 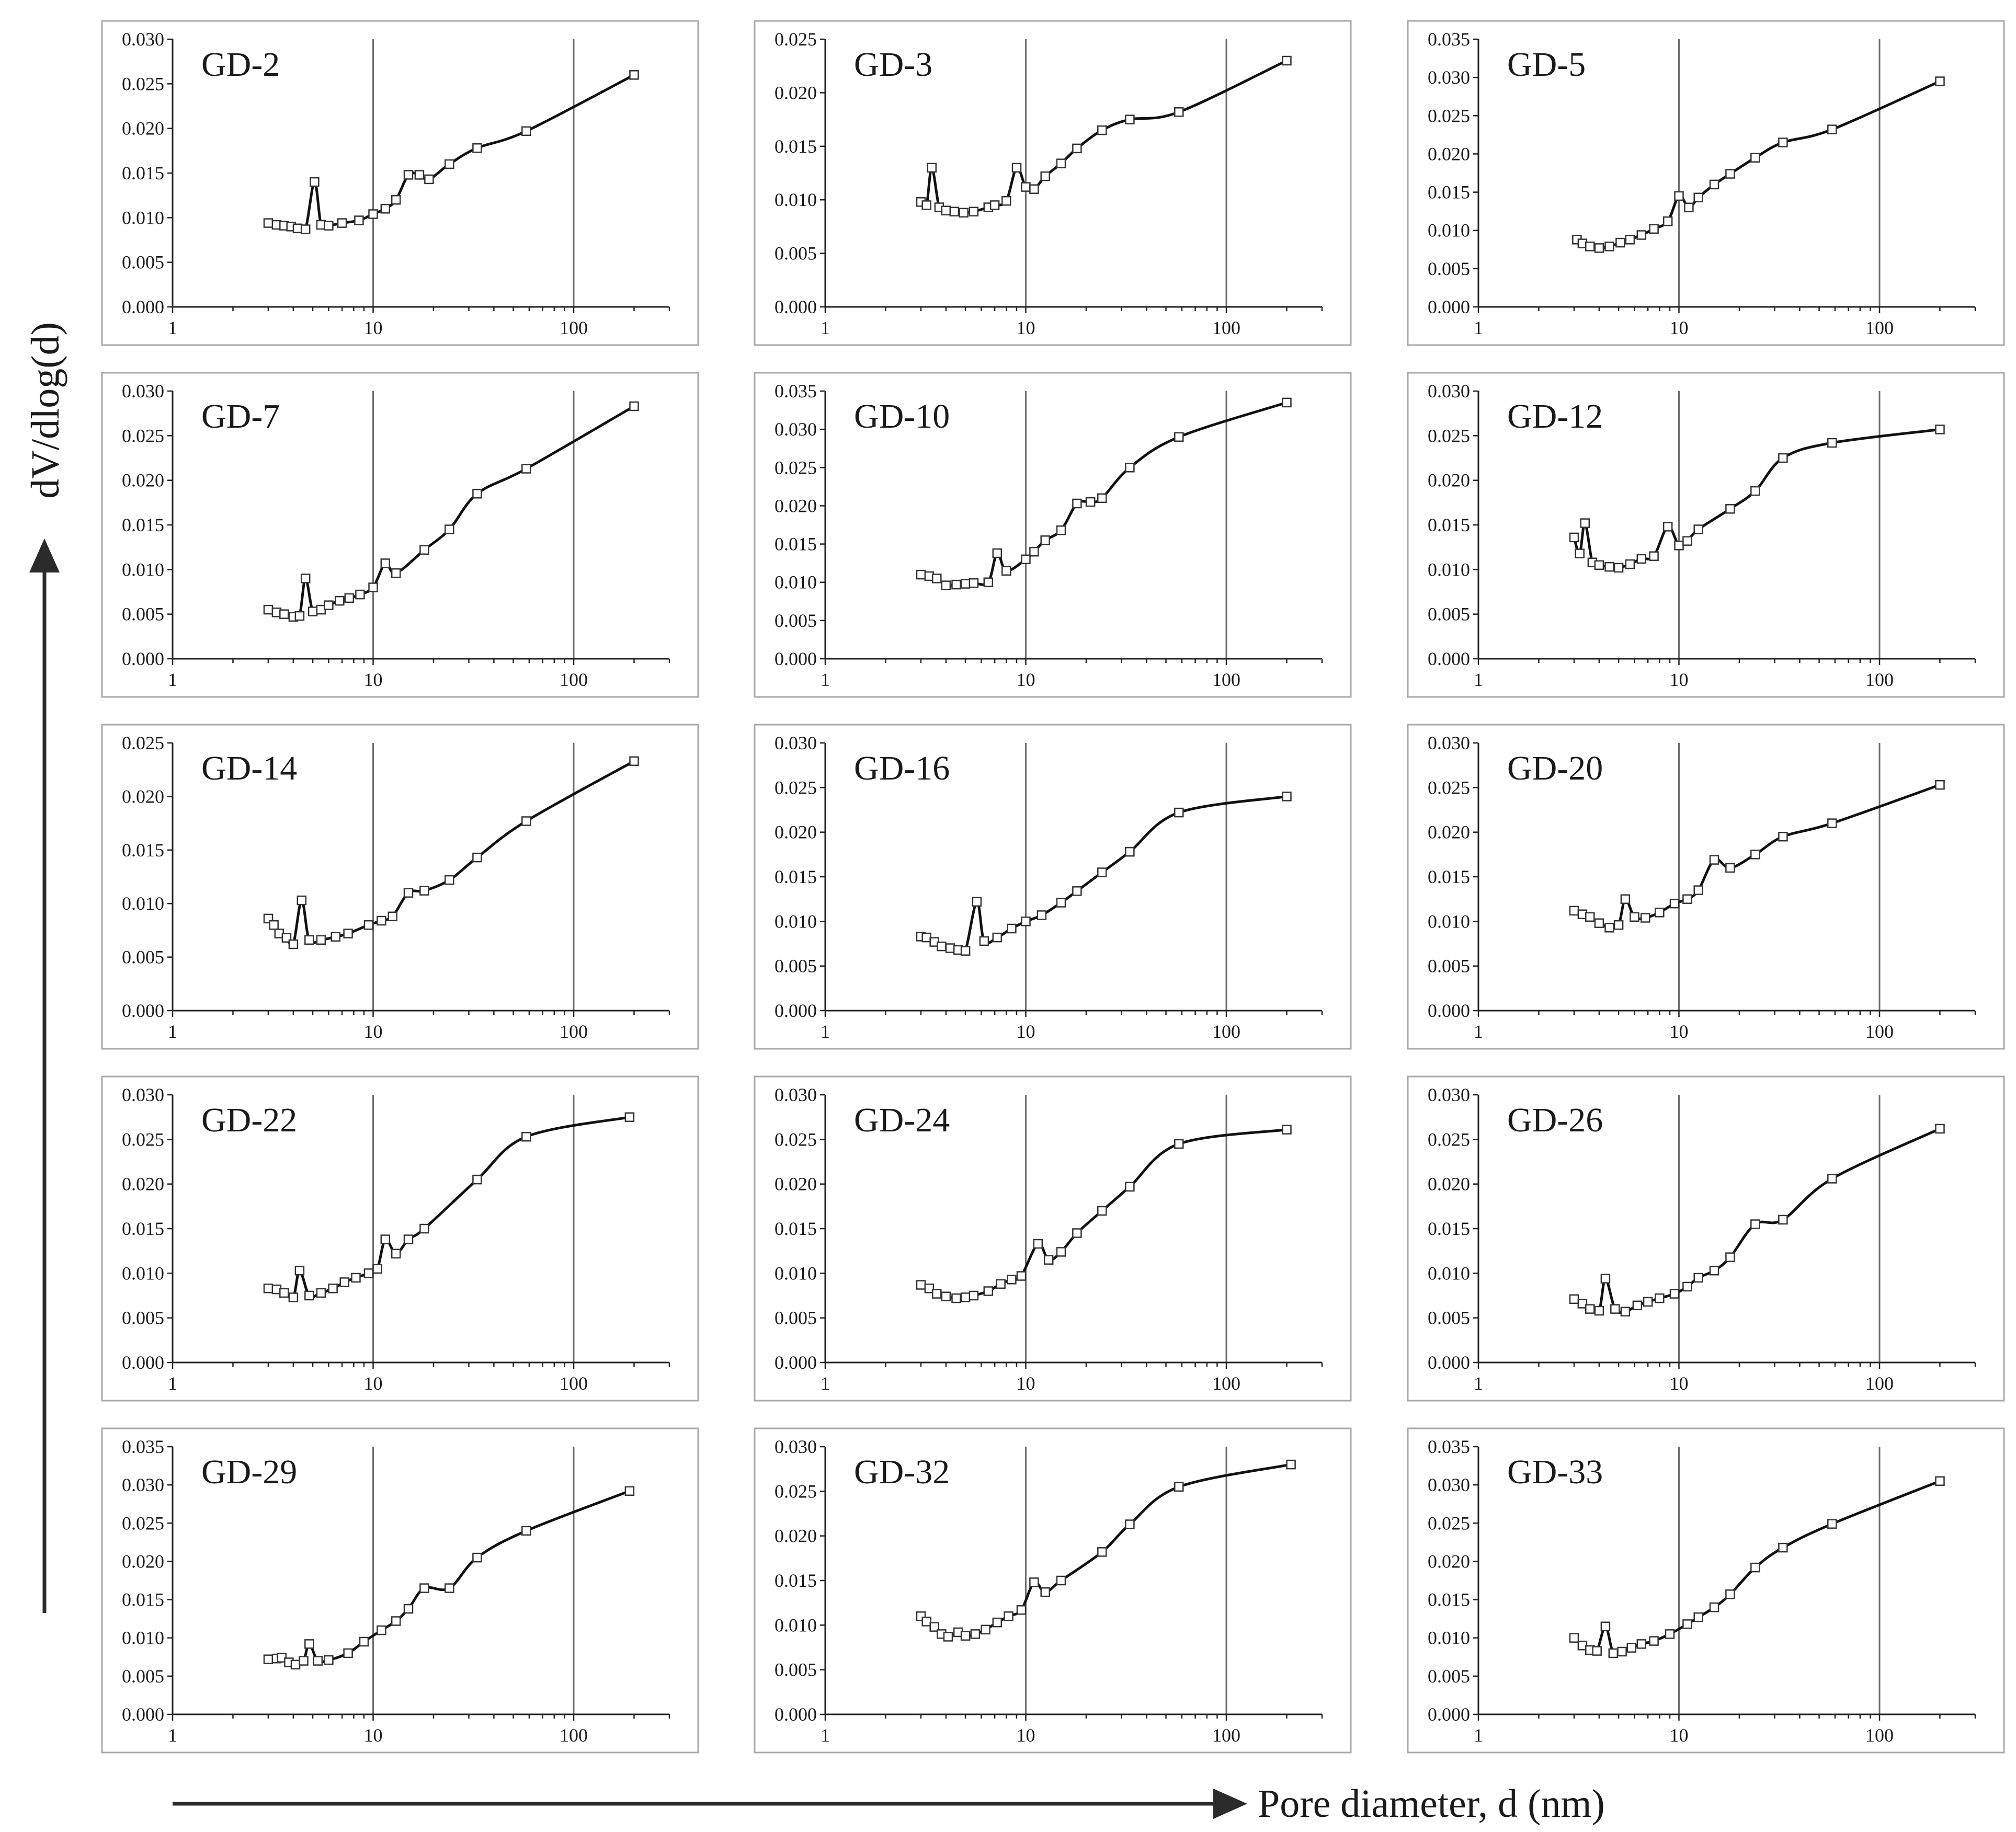 I want to click on y-tick-label: 0.030, so click(x=795, y=1095).